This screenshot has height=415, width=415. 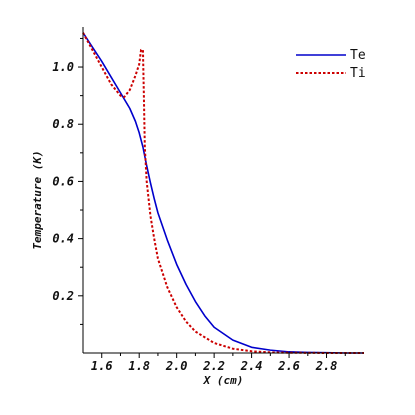 I want to click on legend-label-ti: Ti, so click(x=358, y=73).